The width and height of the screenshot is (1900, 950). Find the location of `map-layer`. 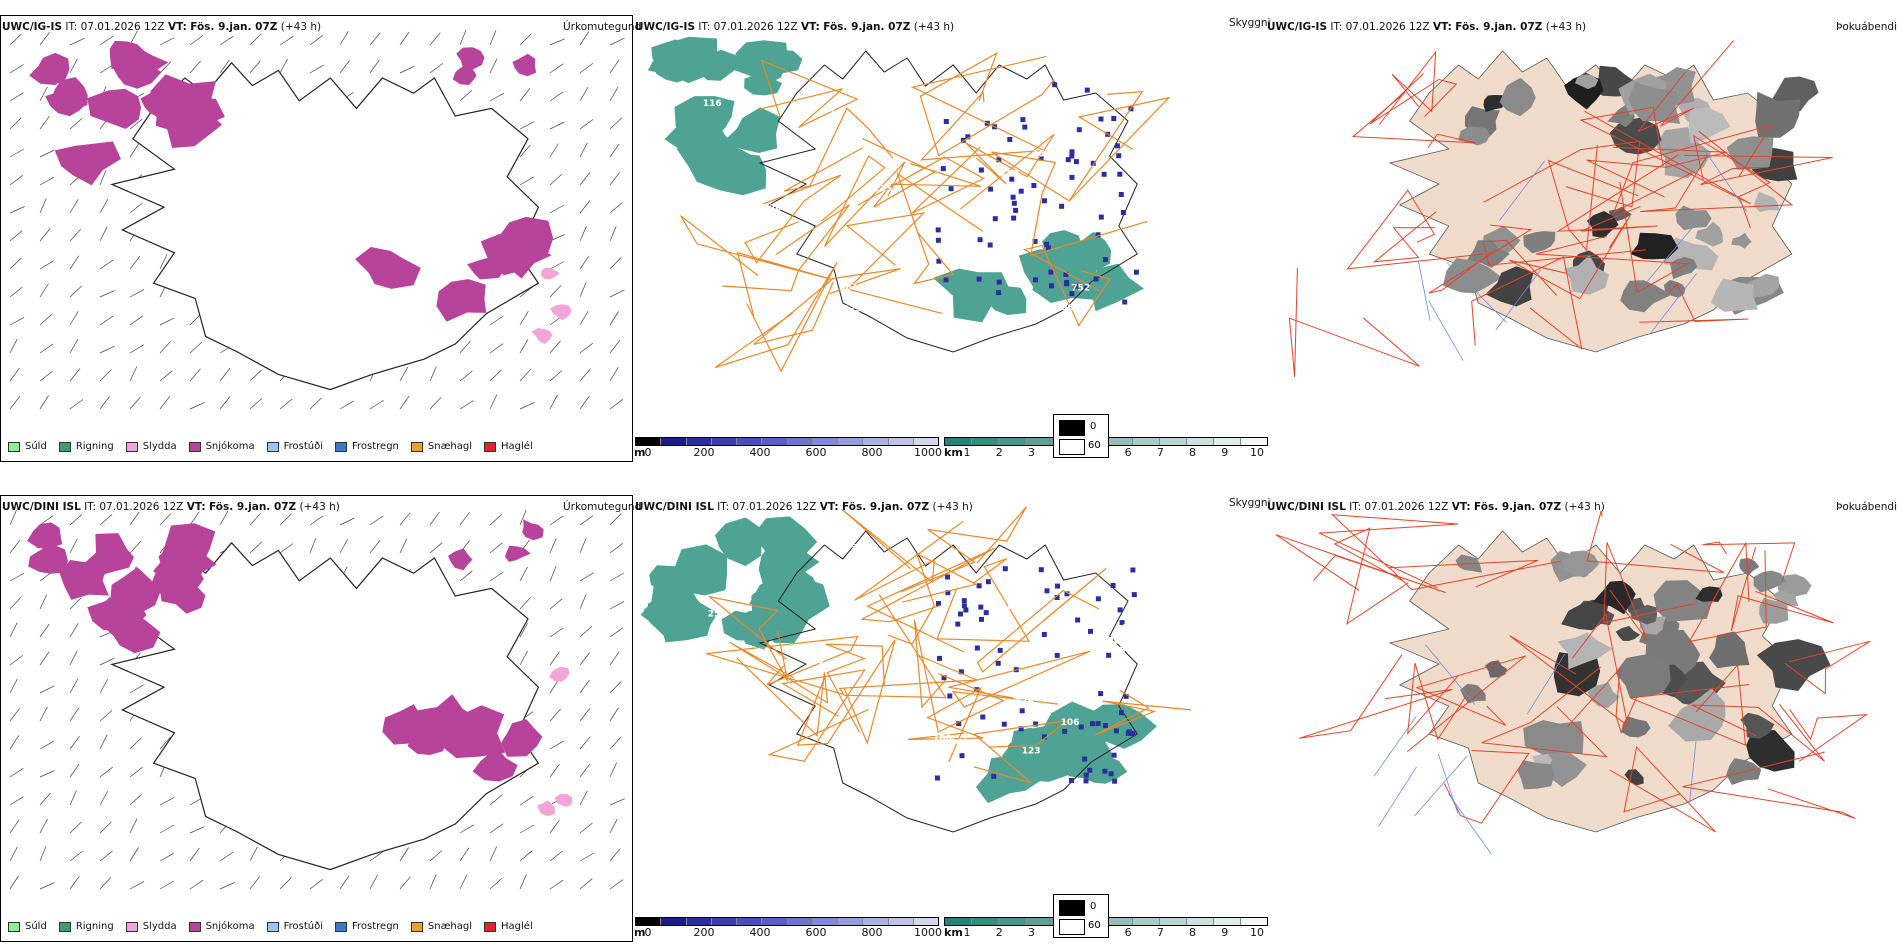

map-layer is located at coordinates (1560, 208).